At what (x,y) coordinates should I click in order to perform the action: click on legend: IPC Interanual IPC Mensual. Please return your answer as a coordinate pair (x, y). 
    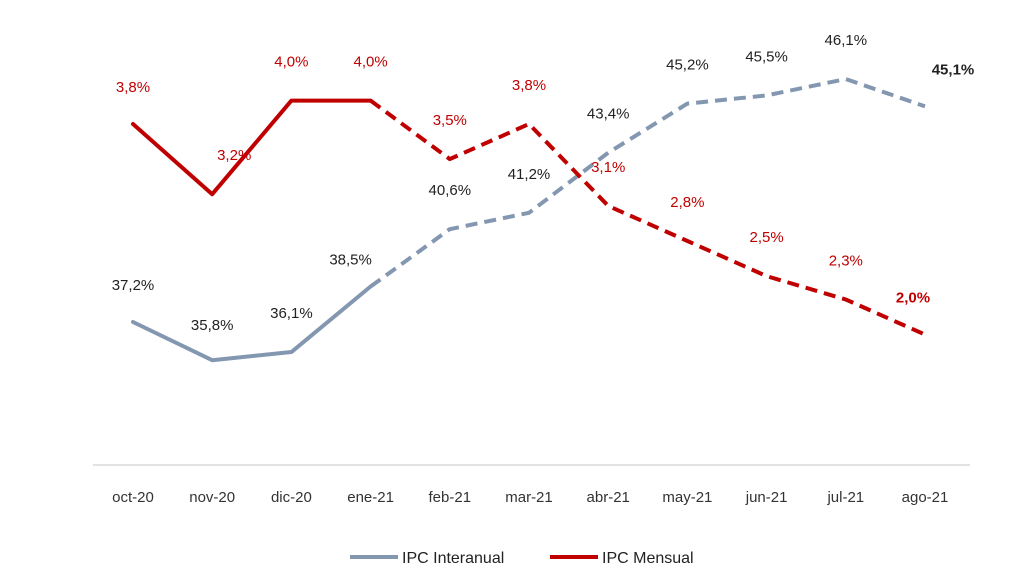
    Looking at the image, I should click on (522, 558).